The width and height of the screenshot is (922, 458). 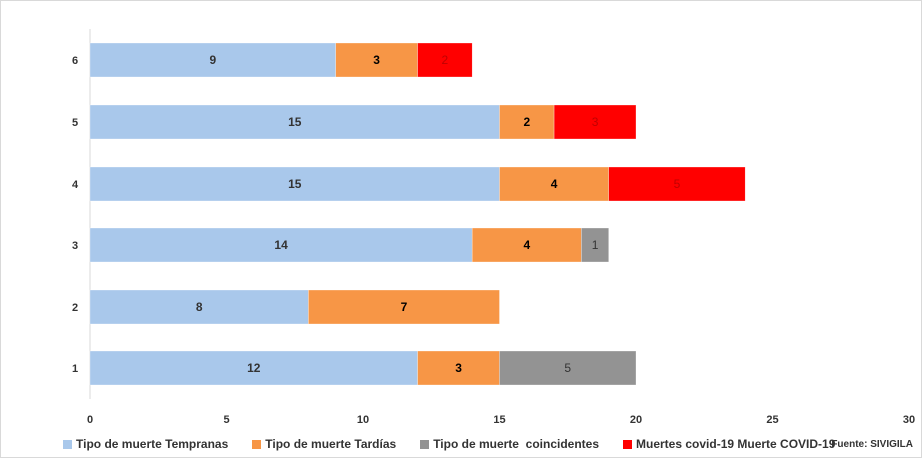 I want to click on legend-item: Tipo de muerte Tardías, so click(x=324, y=444).